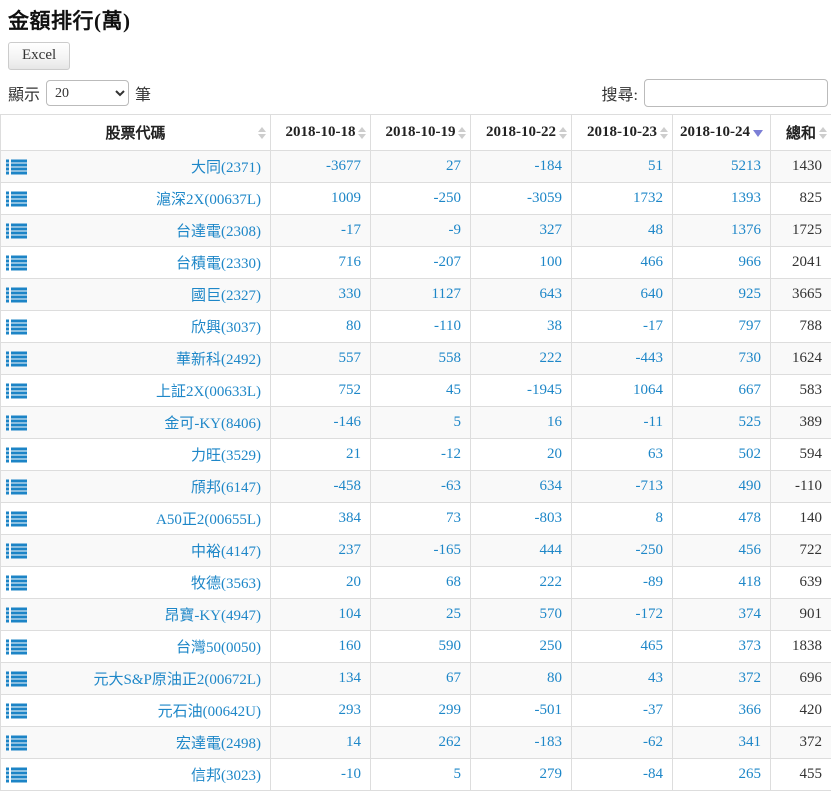 This screenshot has width=831, height=791. I want to click on column-header-label: 2018-10-18, so click(321, 132).